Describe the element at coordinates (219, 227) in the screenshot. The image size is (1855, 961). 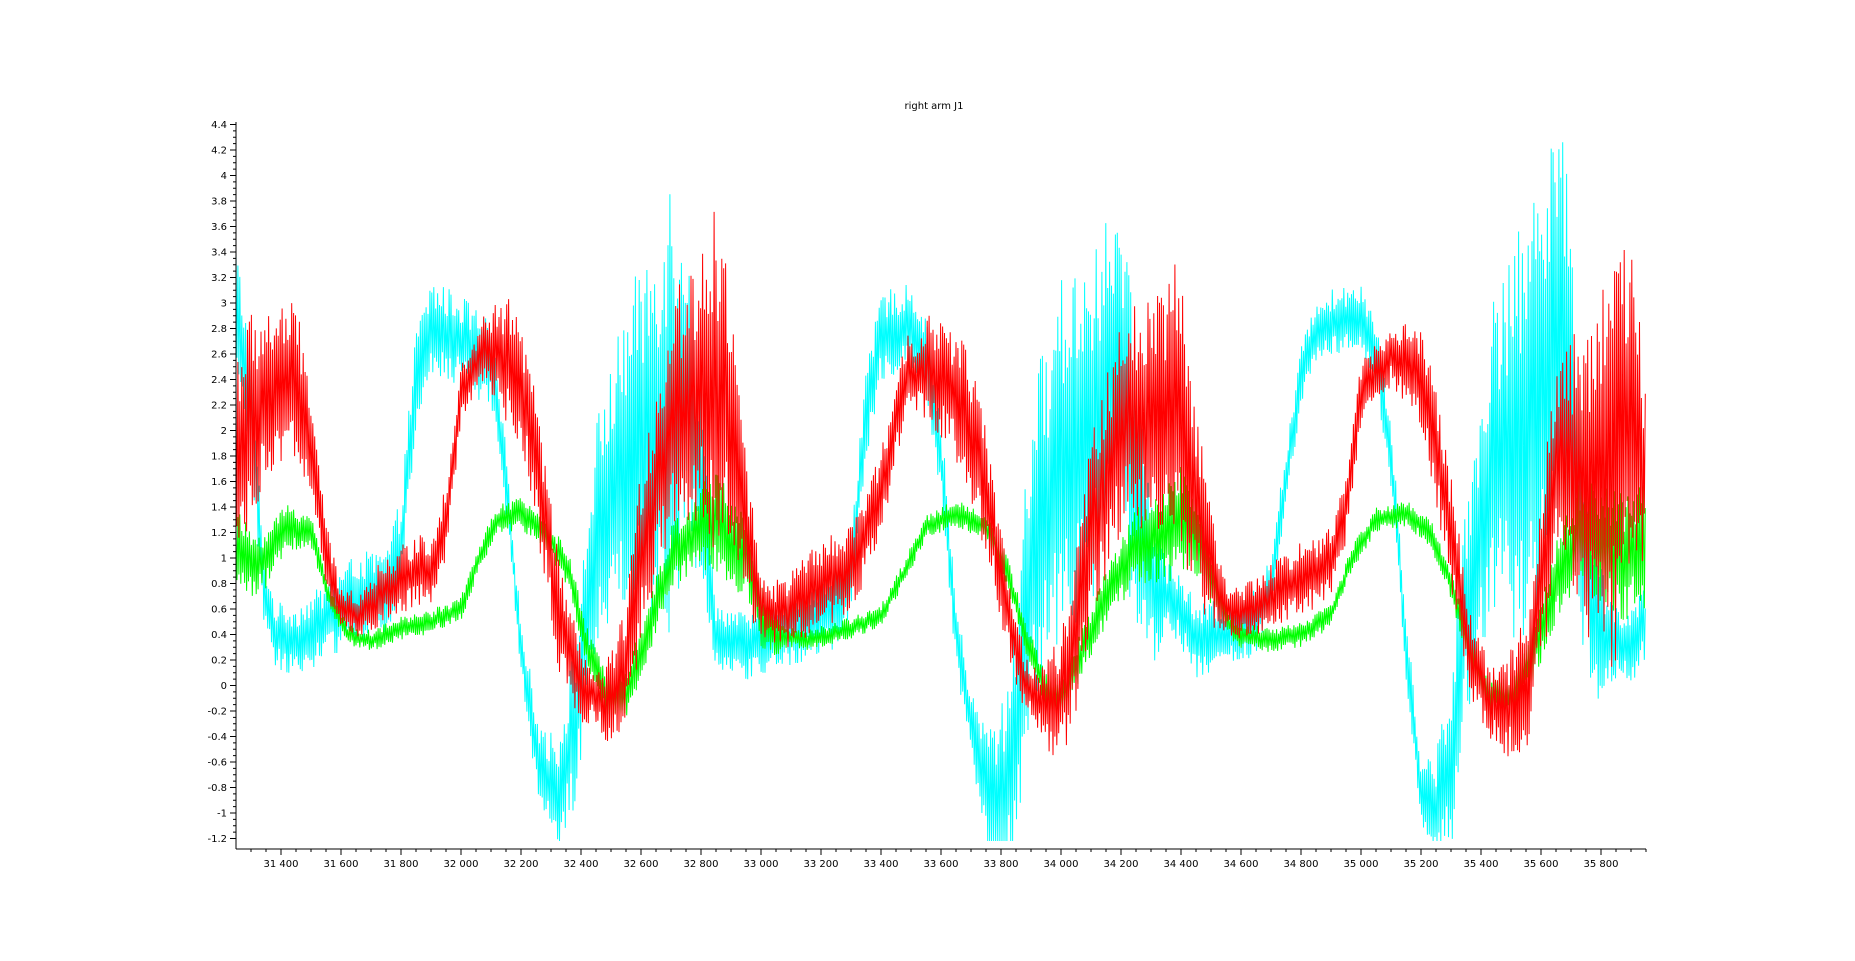
I see `y-tick-label: 3.6` at that location.